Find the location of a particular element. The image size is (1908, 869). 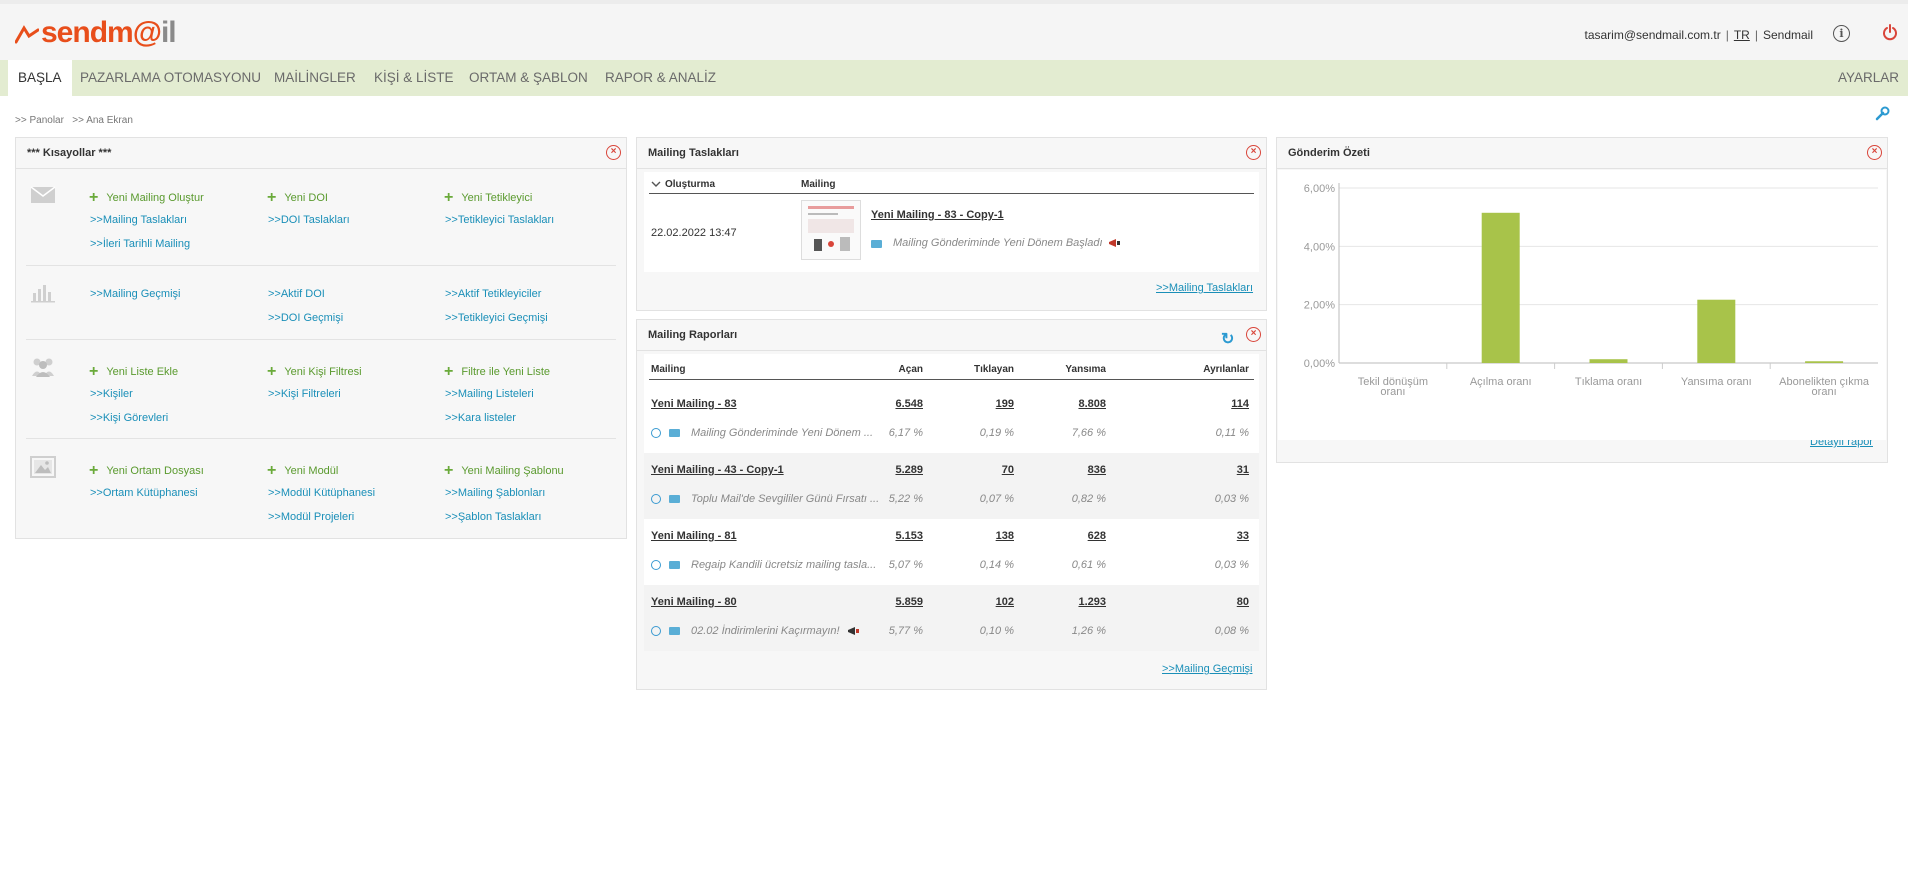

report-open: 6.548 is located at coordinates (909, 404).